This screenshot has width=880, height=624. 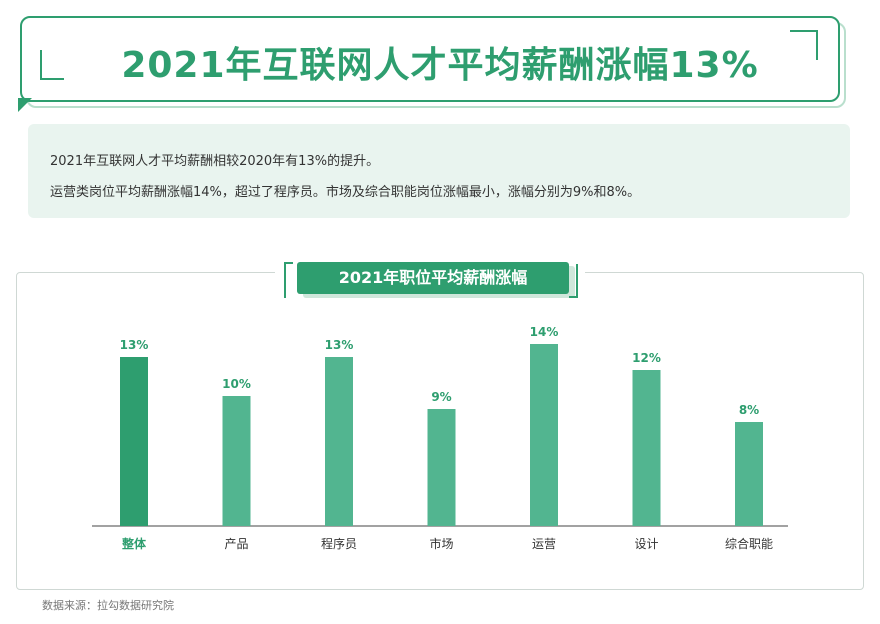 I want to click on chart-title: 2021年职位平均薪酬涨幅, so click(x=433, y=278).